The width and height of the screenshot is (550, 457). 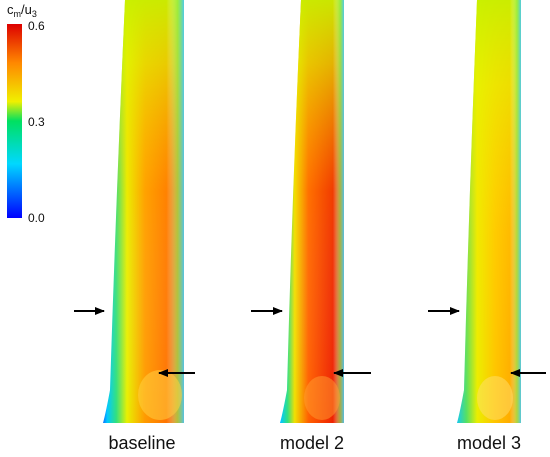 I want to click on colorbar-tick-mid: 0.3, so click(x=36, y=122).